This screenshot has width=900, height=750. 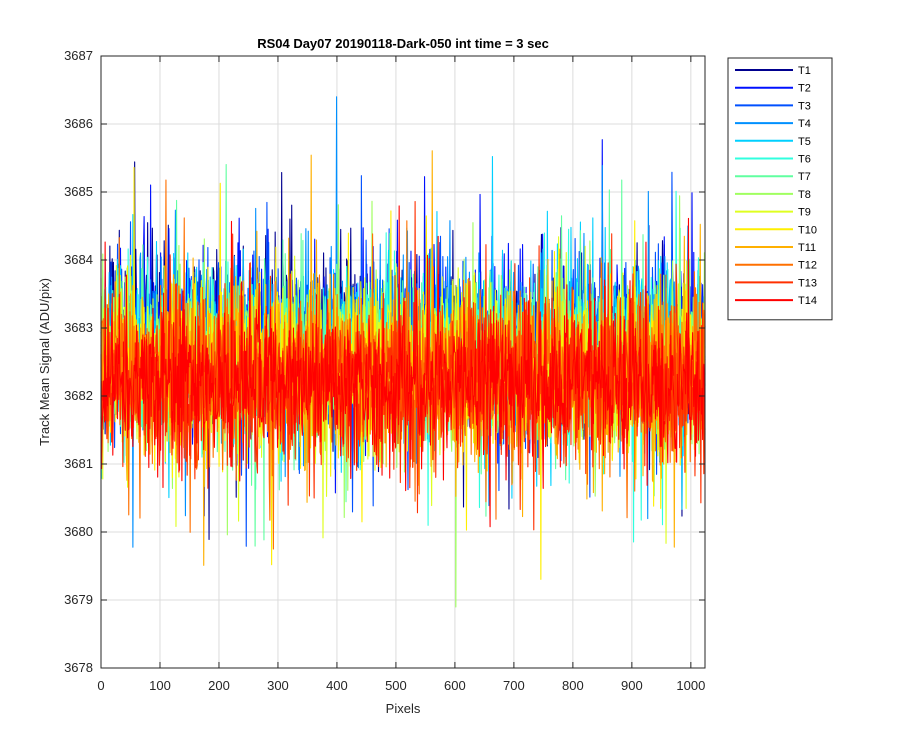 What do you see at coordinates (403, 708) in the screenshot?
I see `x-axis-label: Pixels` at bounding box center [403, 708].